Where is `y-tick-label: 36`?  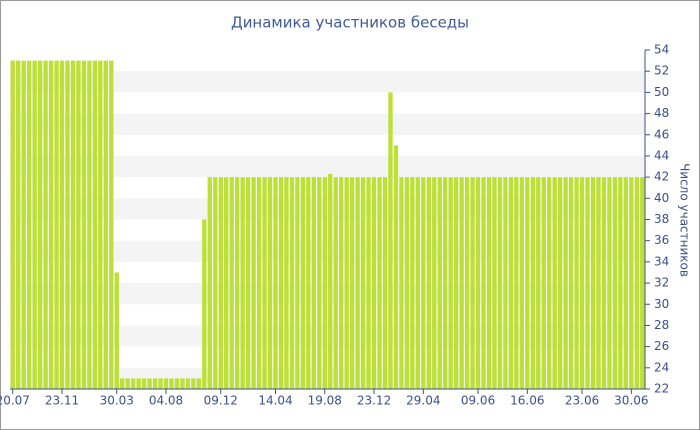 y-tick-label: 36 is located at coordinates (661, 240).